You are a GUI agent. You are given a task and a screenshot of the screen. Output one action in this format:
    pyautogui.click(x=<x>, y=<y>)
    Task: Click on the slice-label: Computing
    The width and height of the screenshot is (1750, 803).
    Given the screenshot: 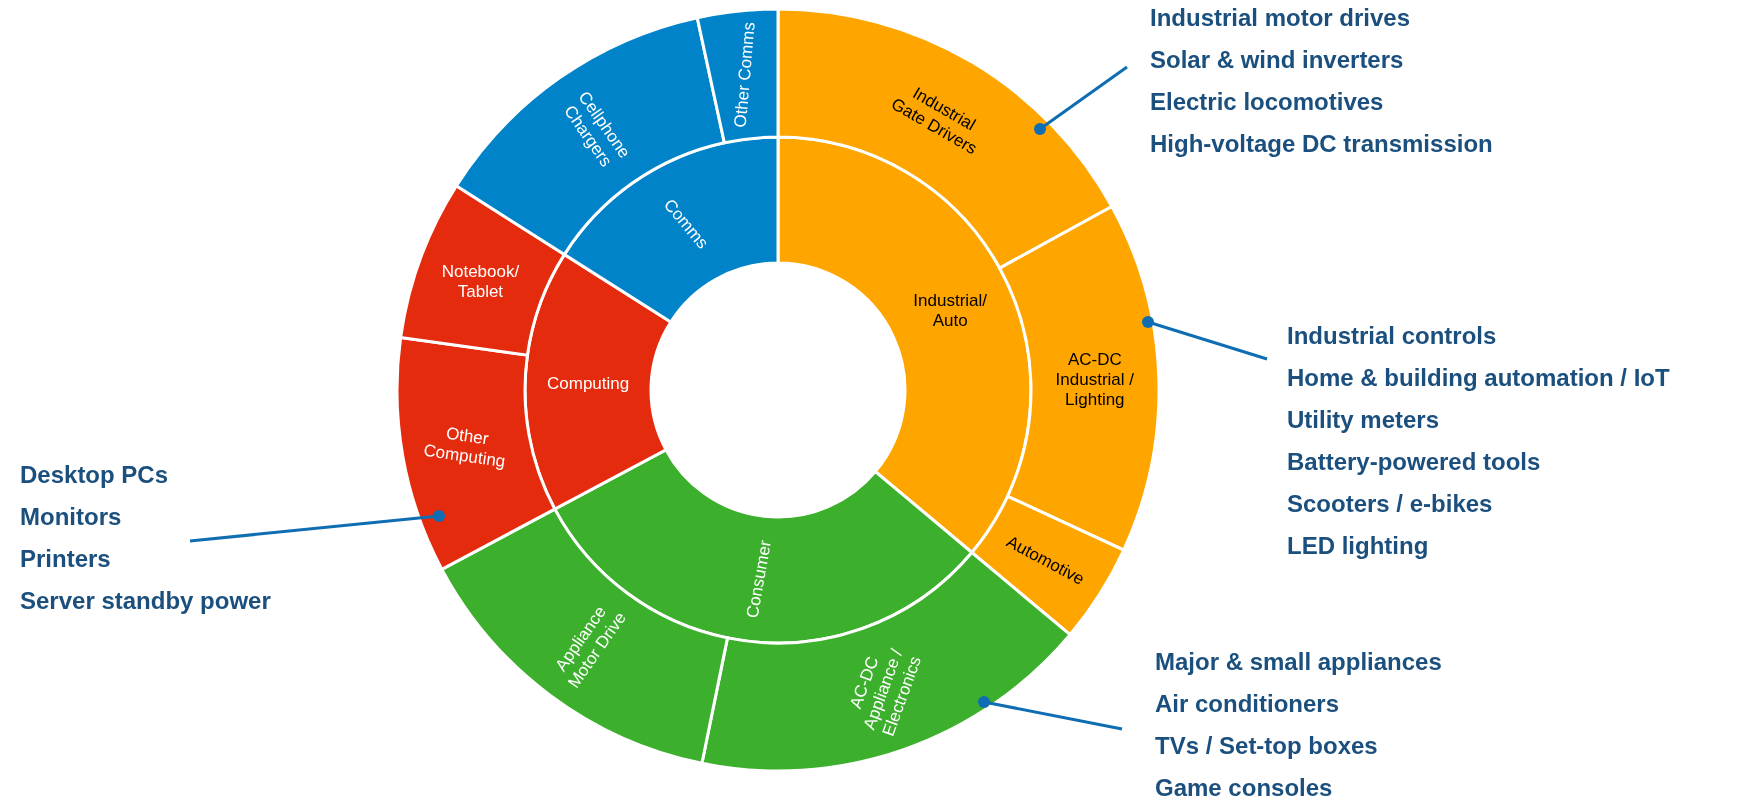 What is the action you would take?
    pyautogui.click(x=588, y=383)
    